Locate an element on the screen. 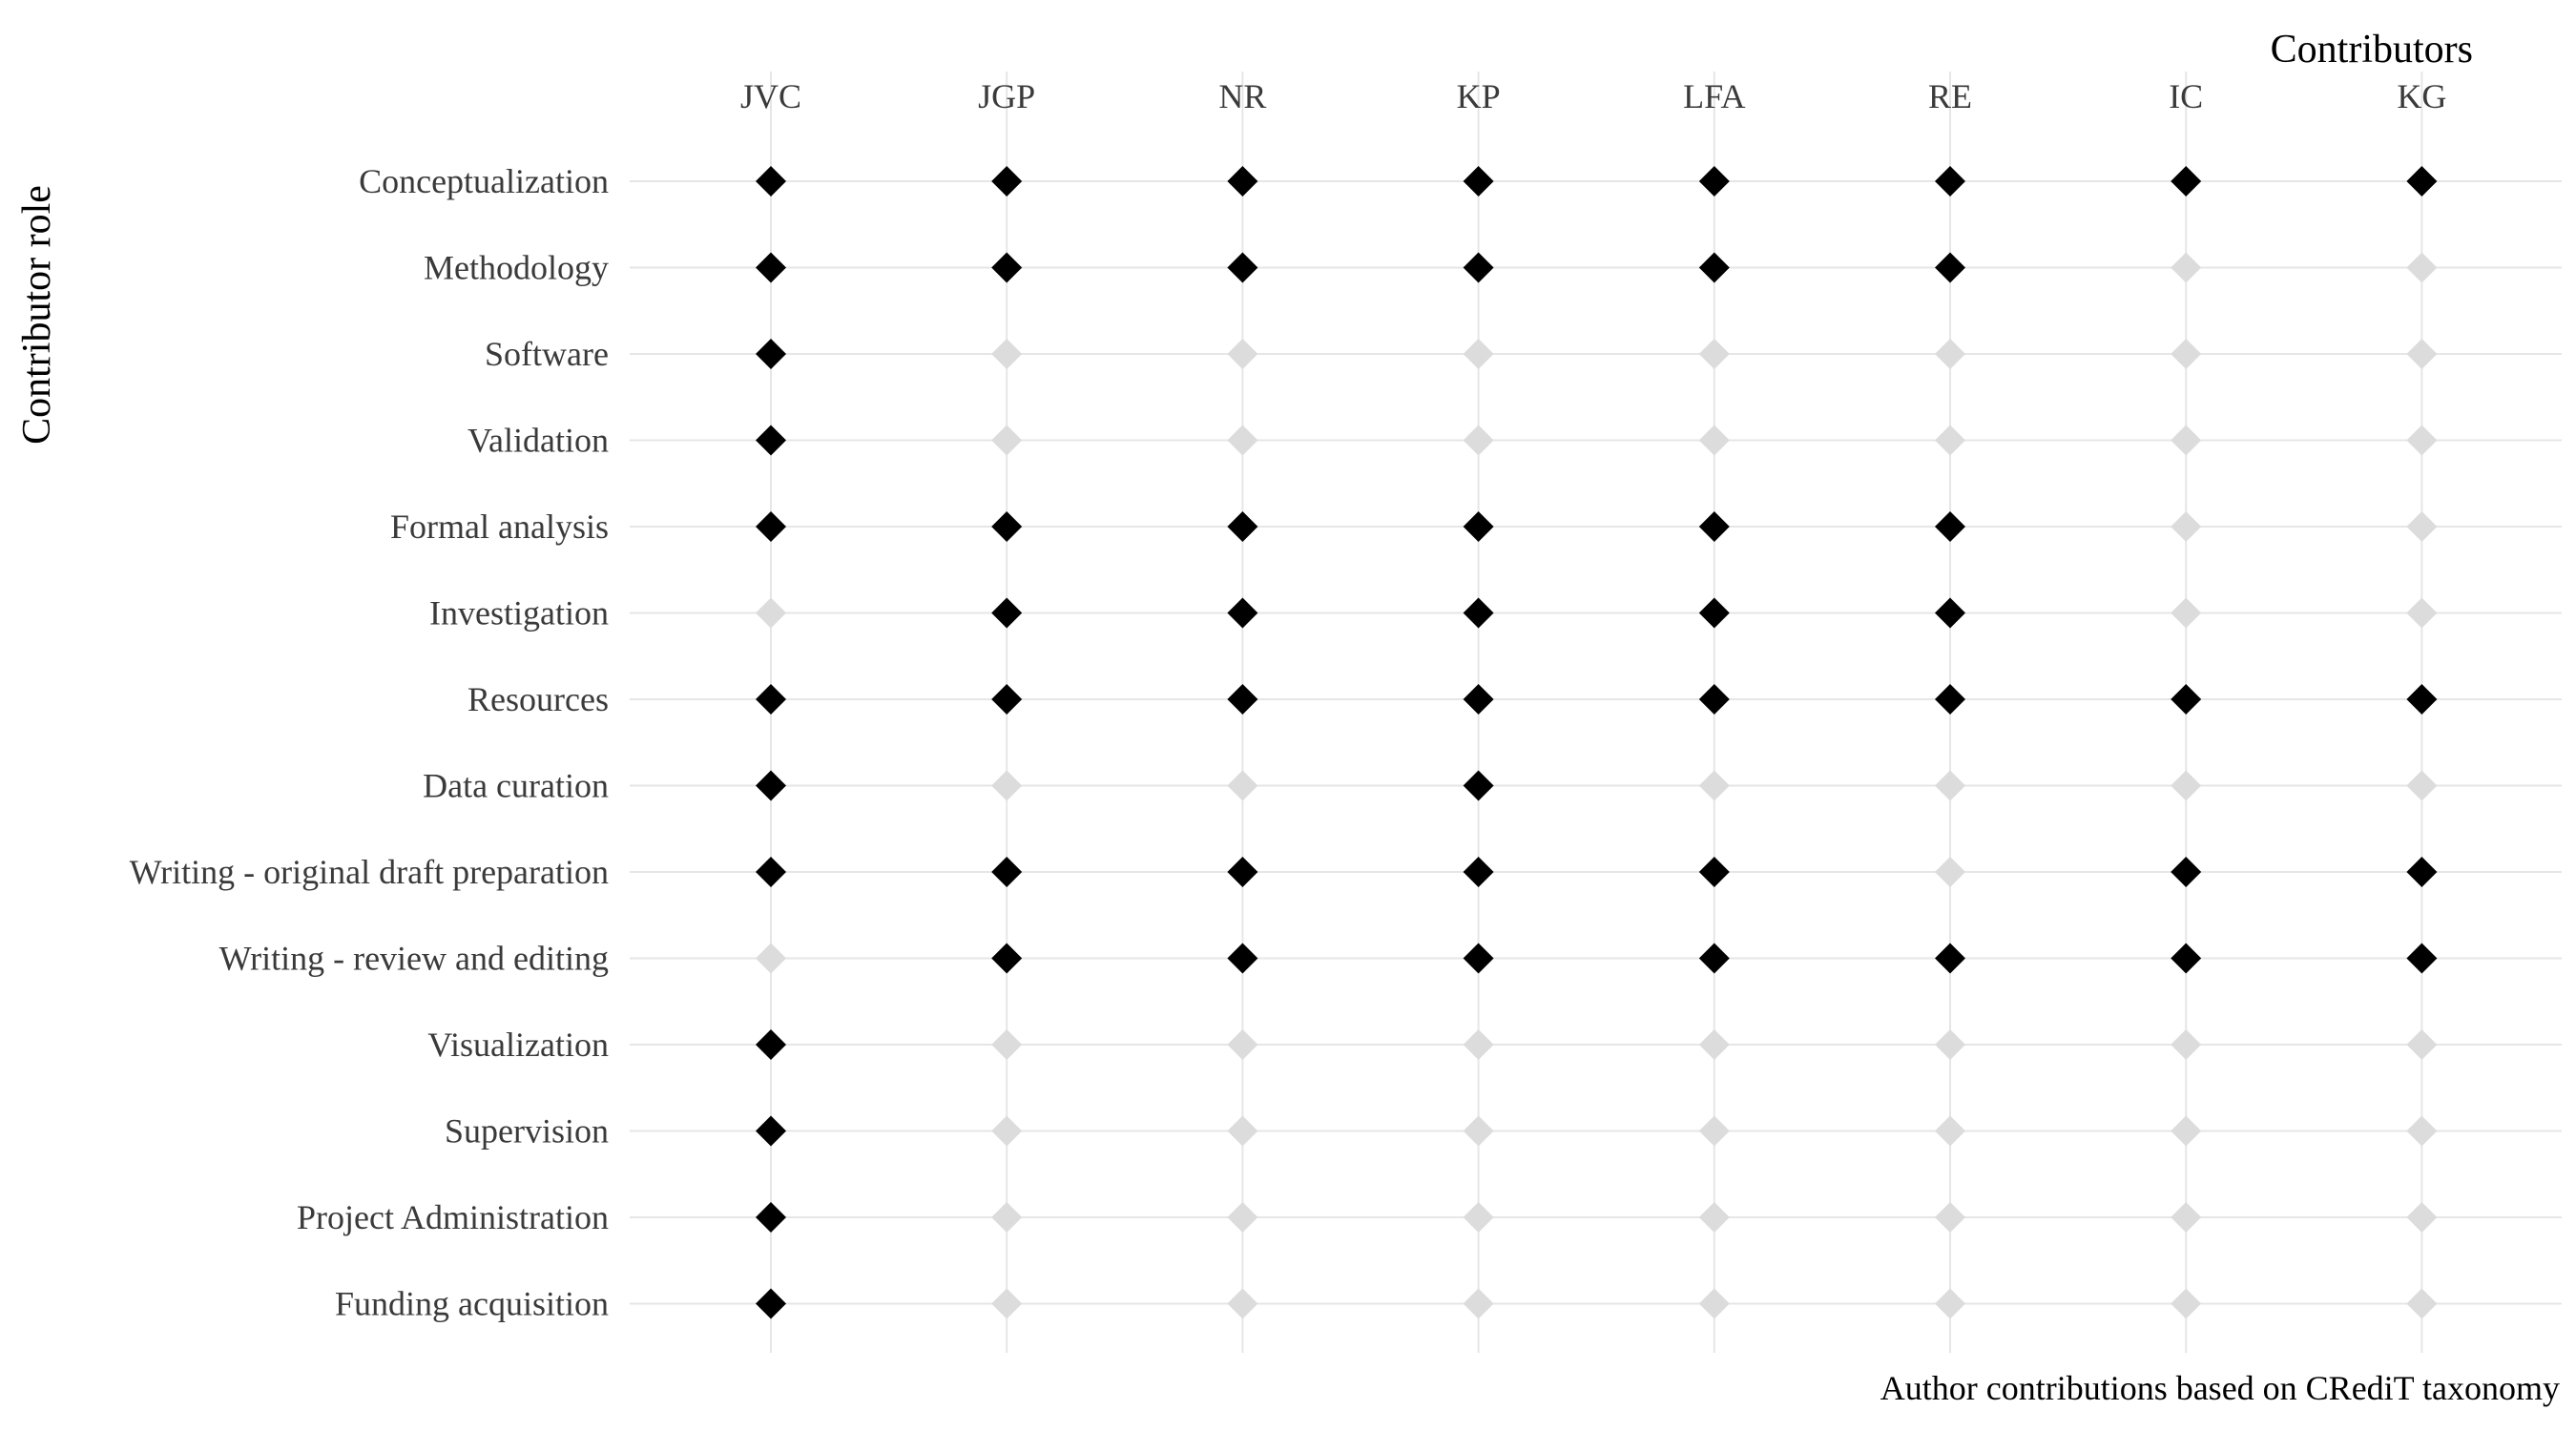 This screenshot has height=1431, width=2576. role-label: Resources is located at coordinates (538, 699).